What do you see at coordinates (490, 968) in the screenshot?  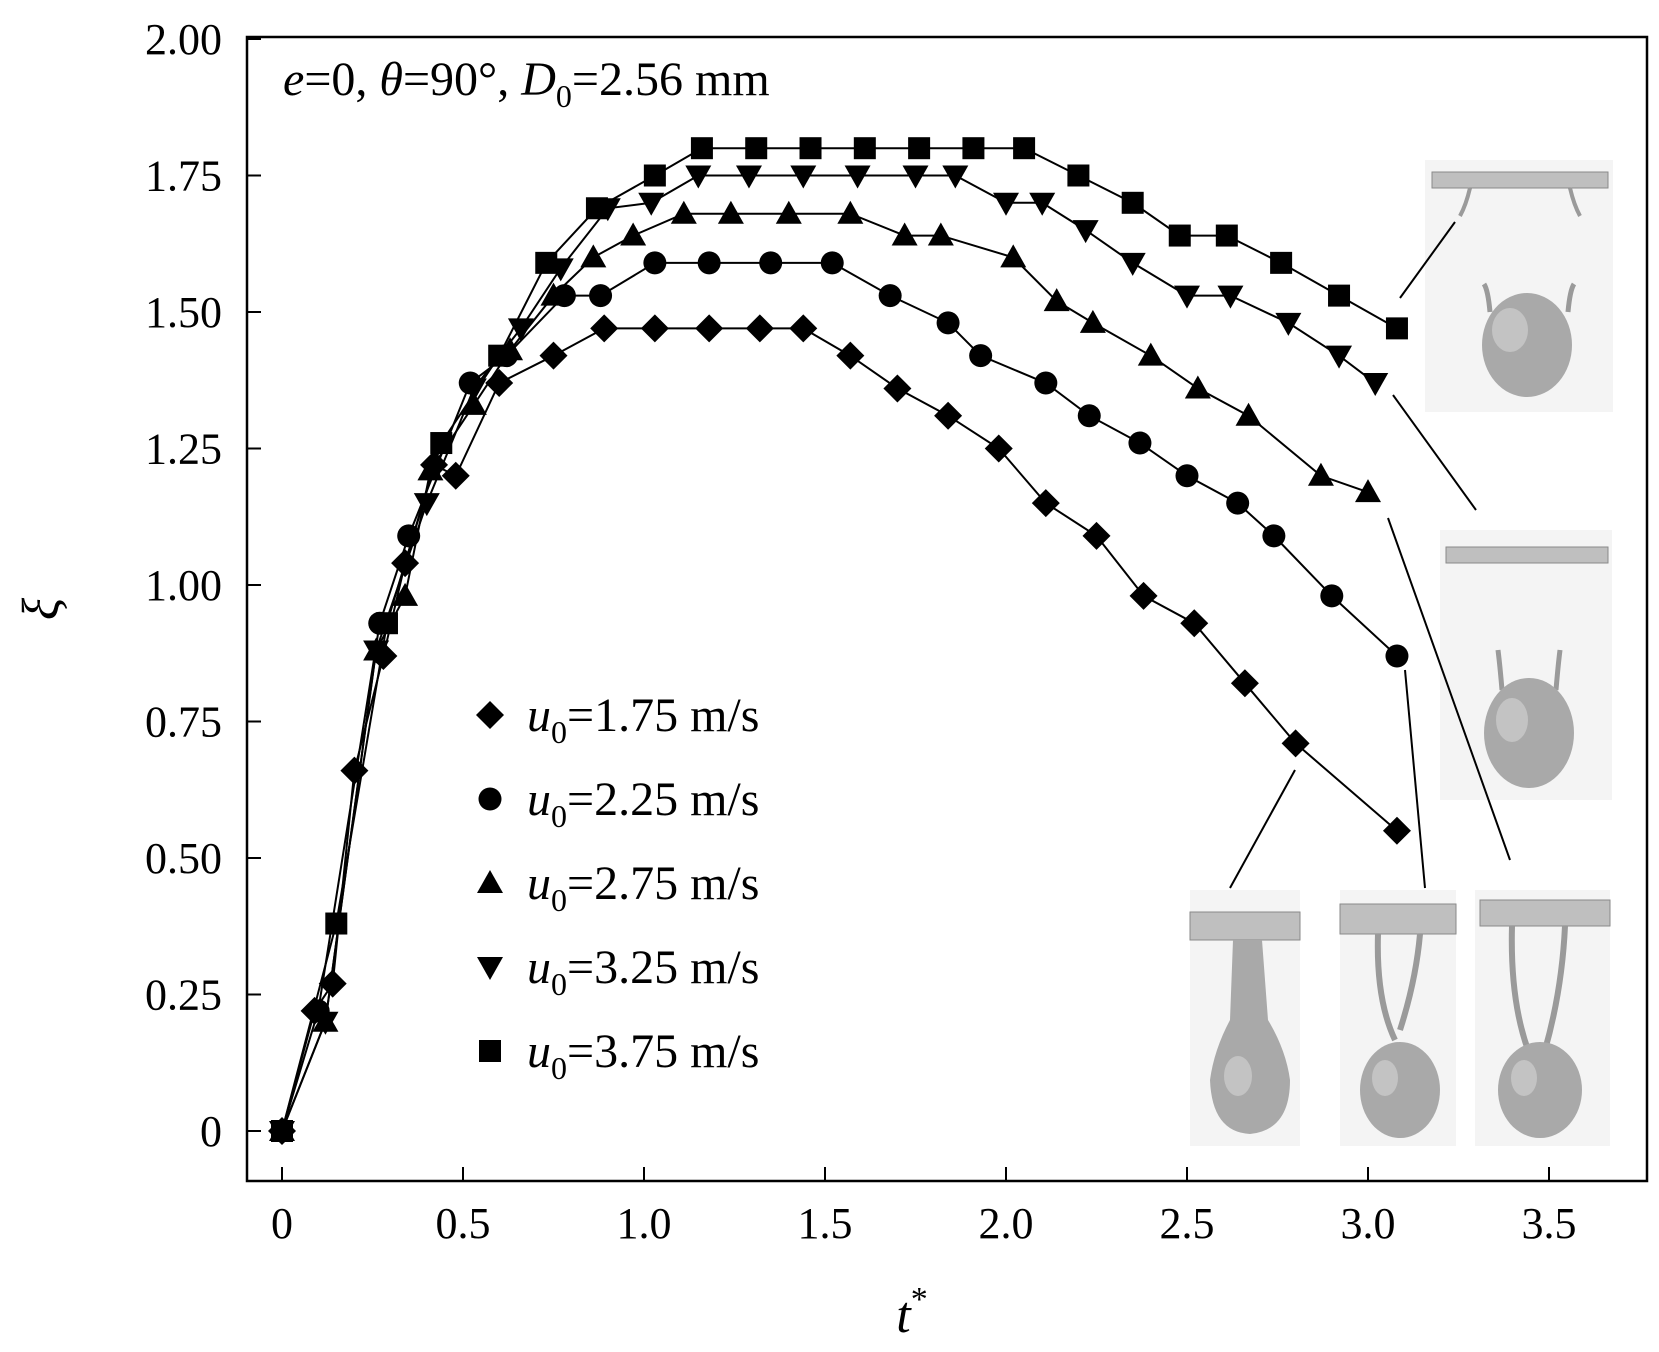 I see `legend-marker-triangle-down` at bounding box center [490, 968].